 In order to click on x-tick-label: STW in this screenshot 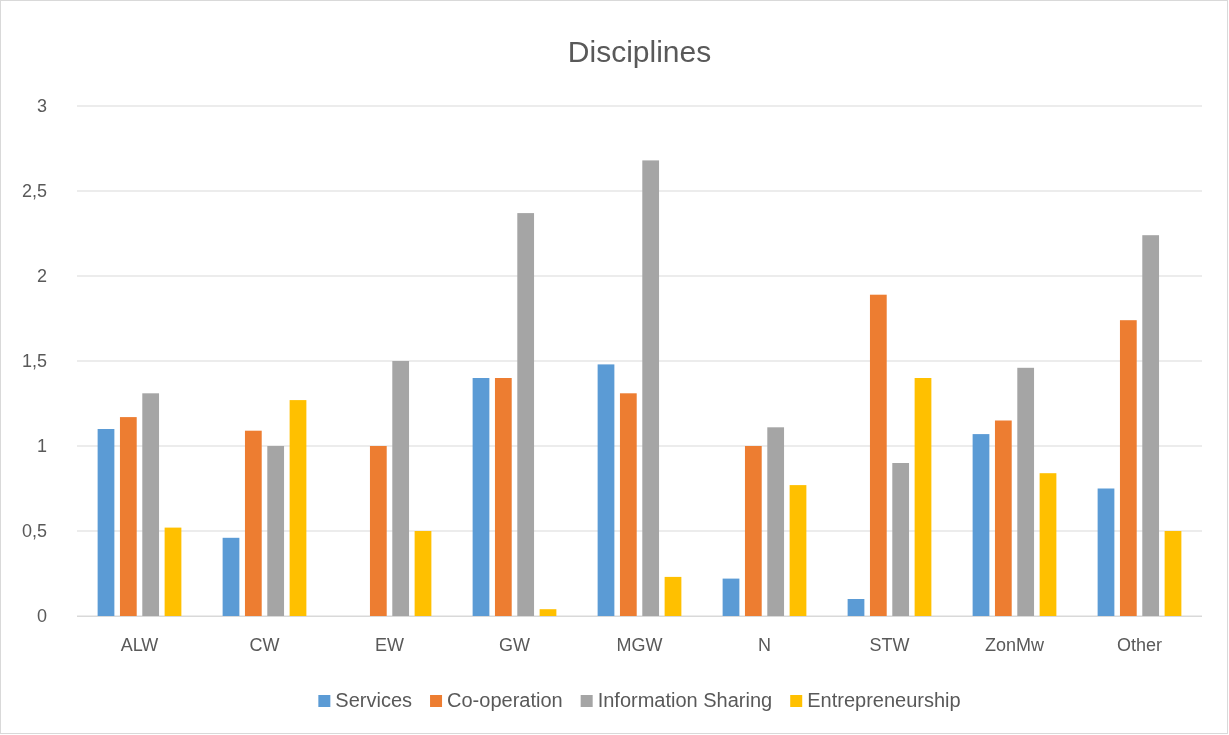, I will do `click(889, 644)`.